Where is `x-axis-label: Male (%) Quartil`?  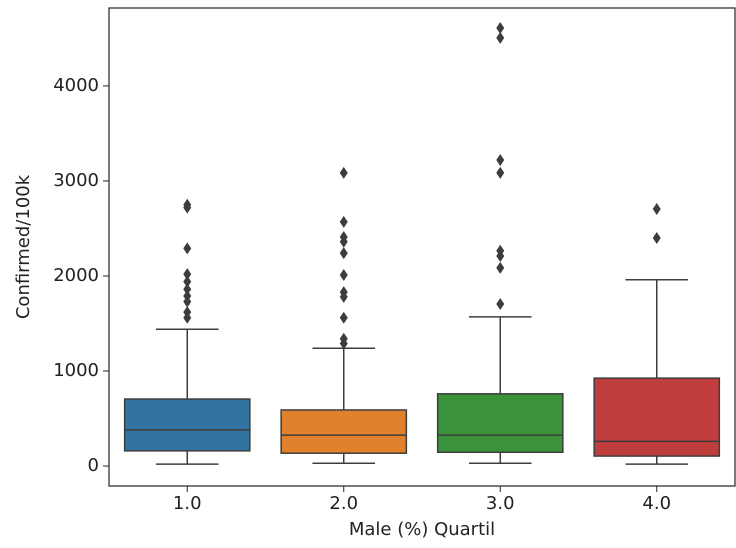 x-axis-label: Male (%) Quartil is located at coordinates (422, 529).